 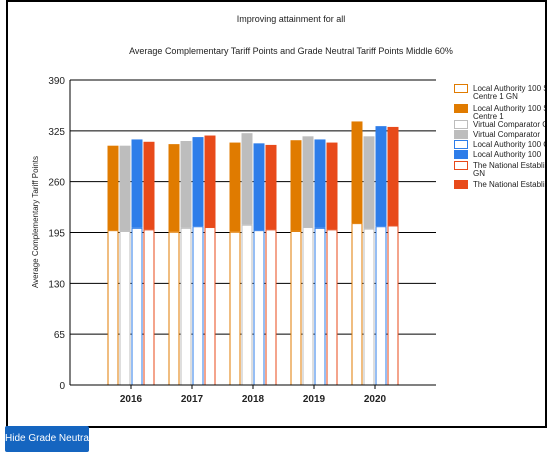 What do you see at coordinates (510, 112) in the screenshot?
I see `legend-label: Local Authority 100 SPBTCentre 1` at bounding box center [510, 112].